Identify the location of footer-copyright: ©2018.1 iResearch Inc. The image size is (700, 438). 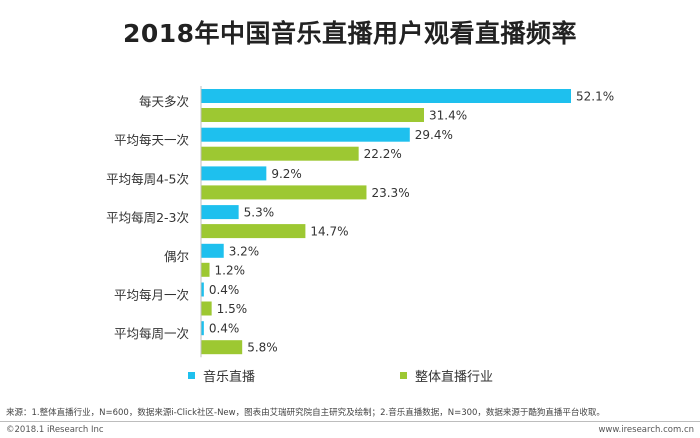
(55, 430).